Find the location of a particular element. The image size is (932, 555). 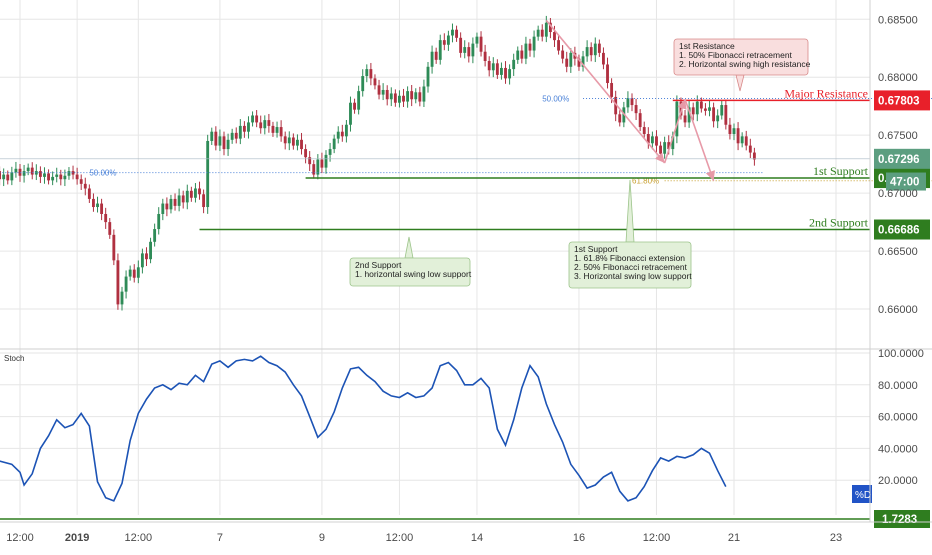

major-resistance-tag is located at coordinates (902, 100).